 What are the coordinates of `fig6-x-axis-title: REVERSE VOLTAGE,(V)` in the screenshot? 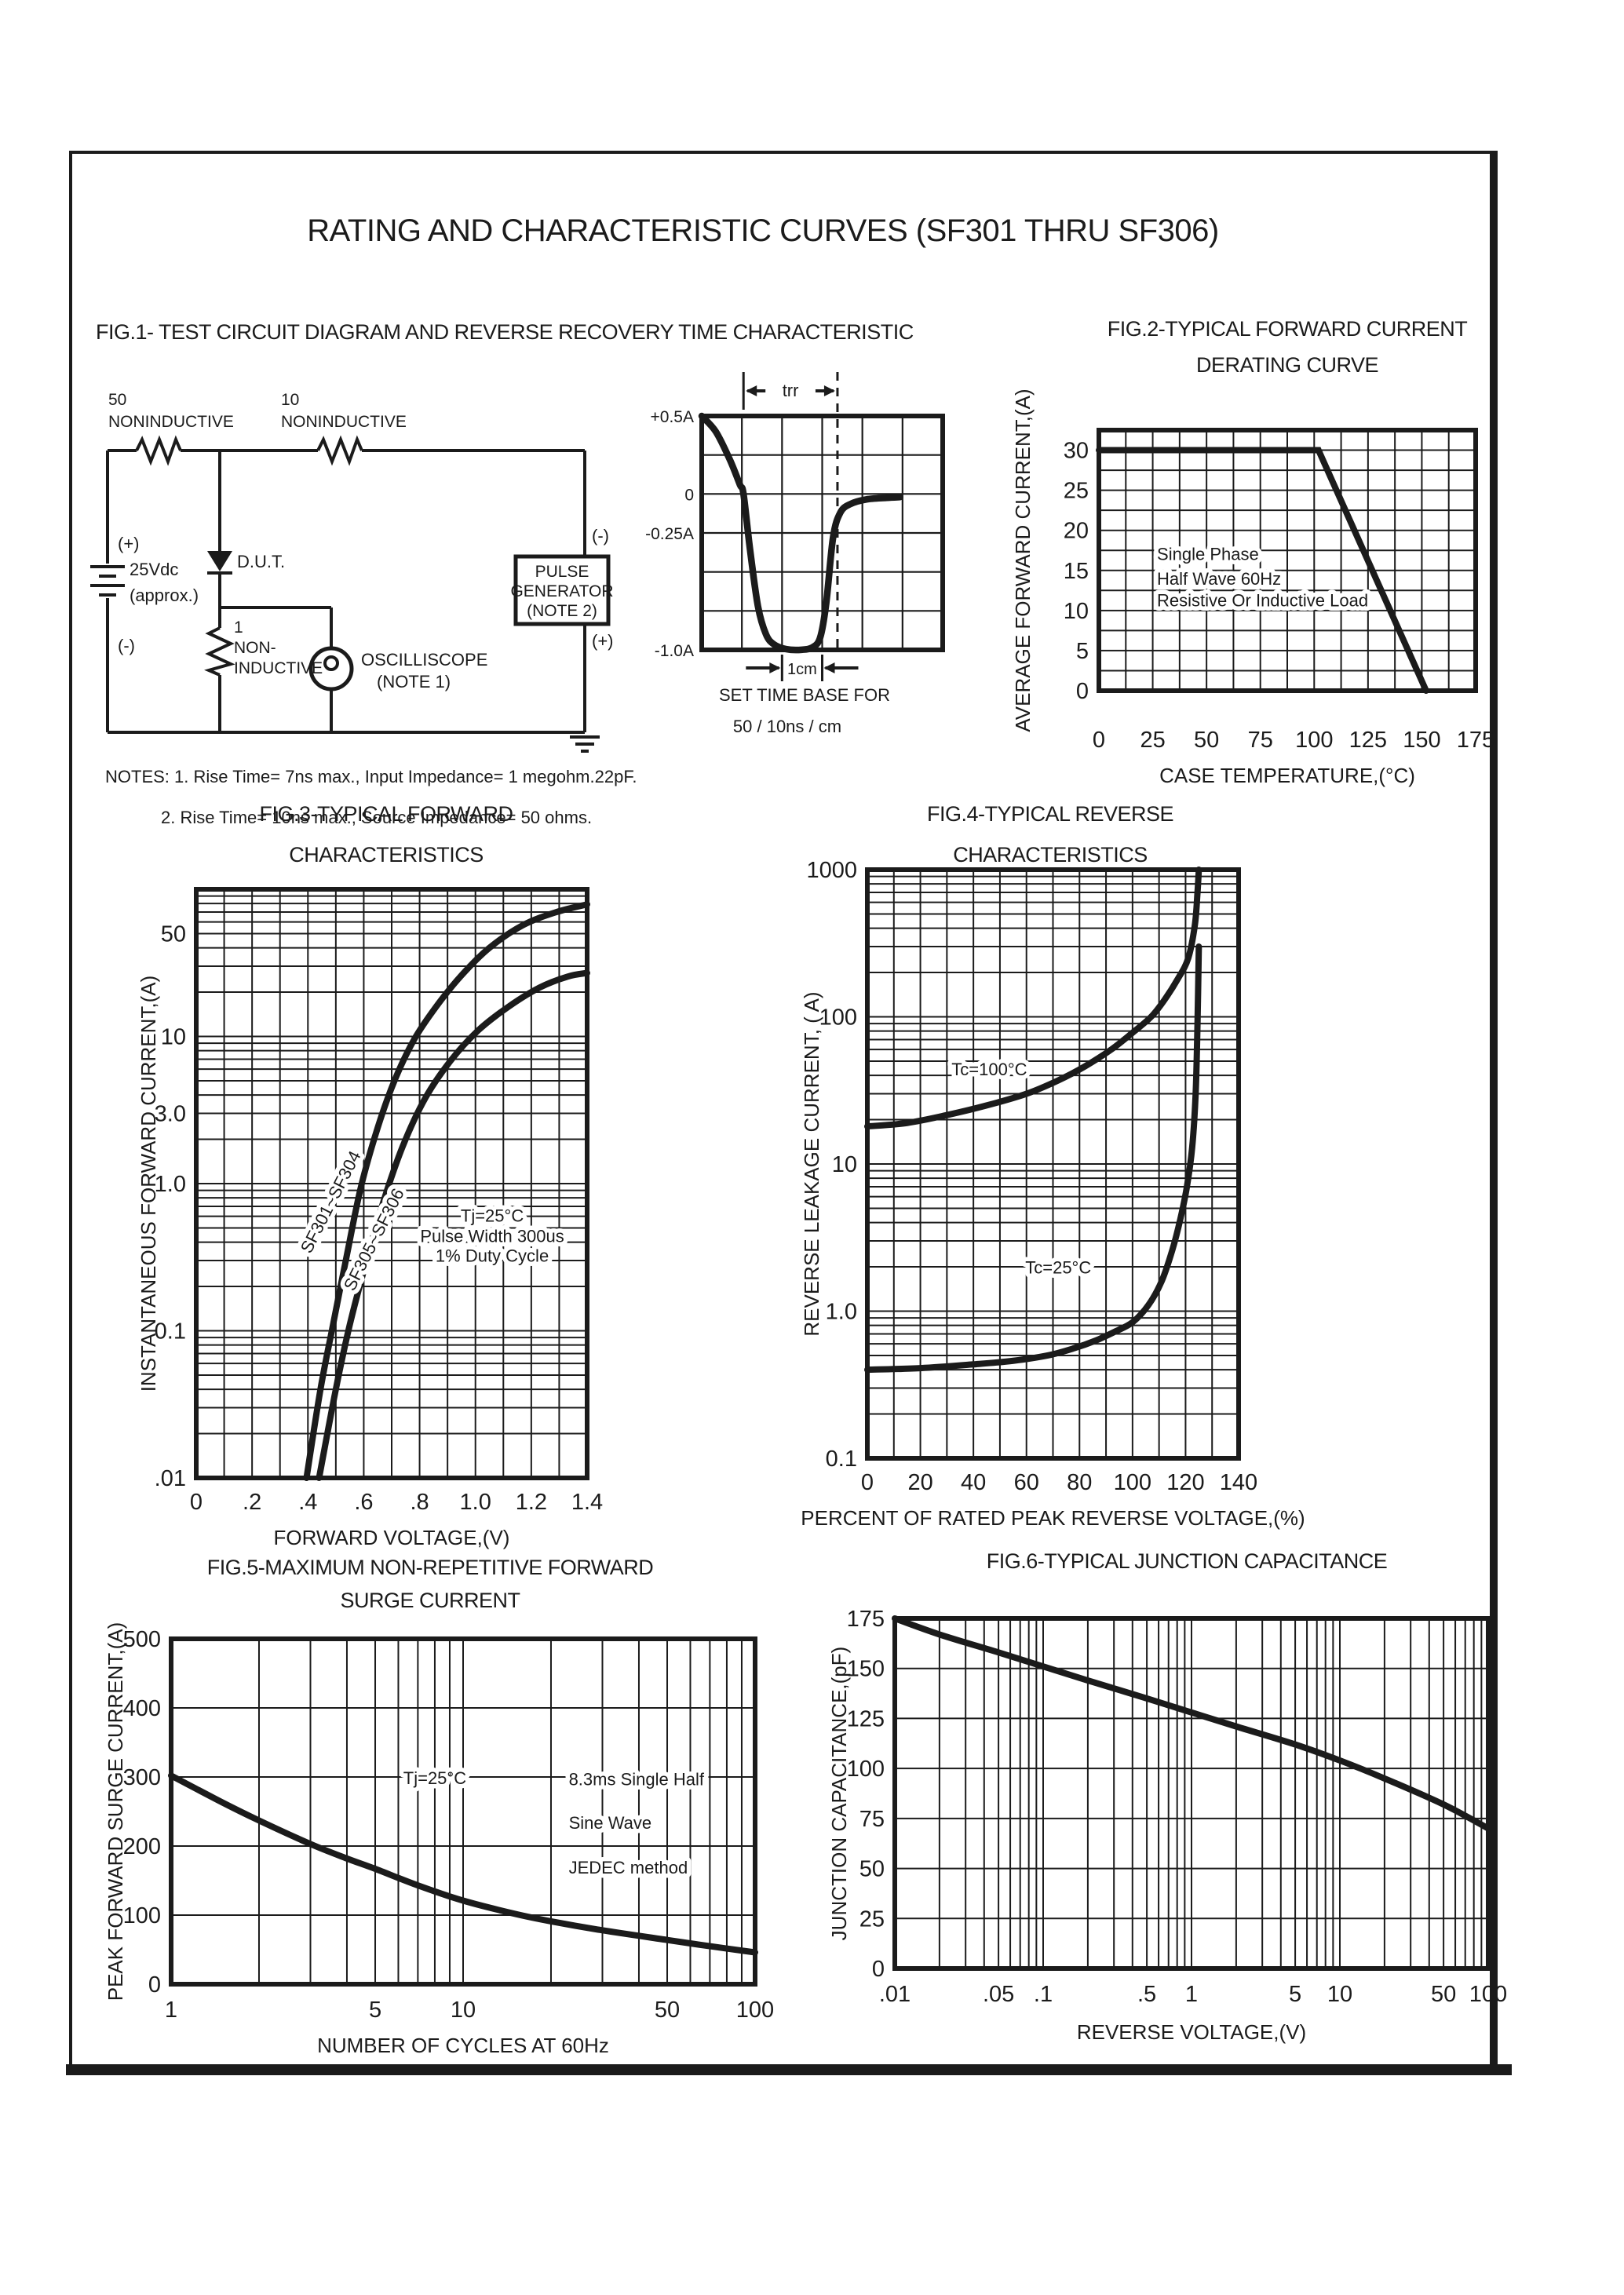 It's located at (1191, 2032).